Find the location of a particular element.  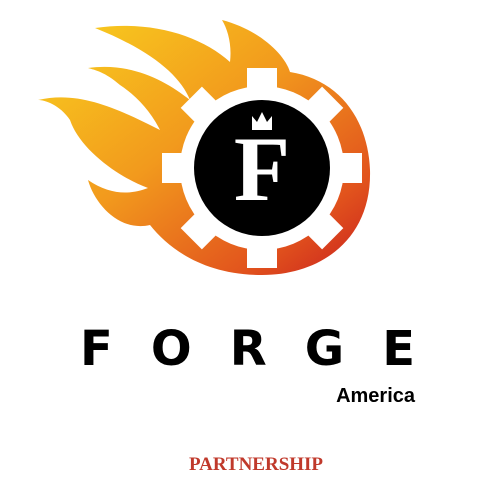

crown is located at coordinates (262, 121).